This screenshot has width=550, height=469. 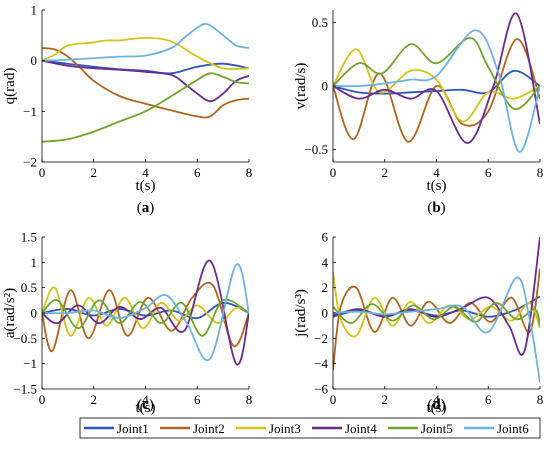 I want to click on legend-entry-joint3: Joint3, so click(x=268, y=428).